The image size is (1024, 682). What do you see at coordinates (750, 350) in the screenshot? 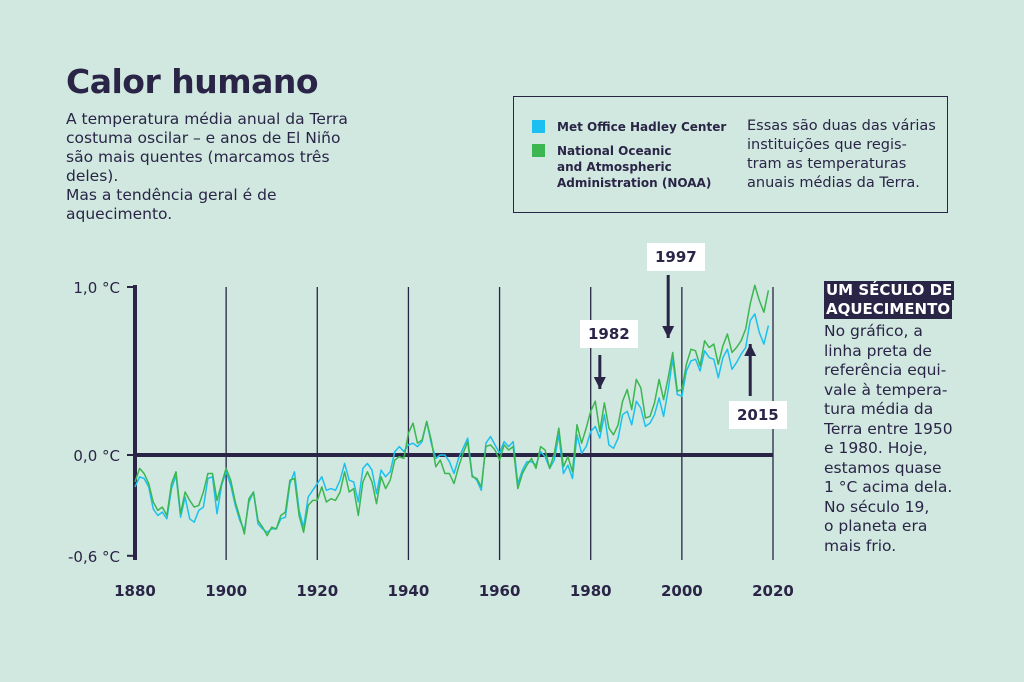
I see `arrow-2015-head` at bounding box center [750, 350].